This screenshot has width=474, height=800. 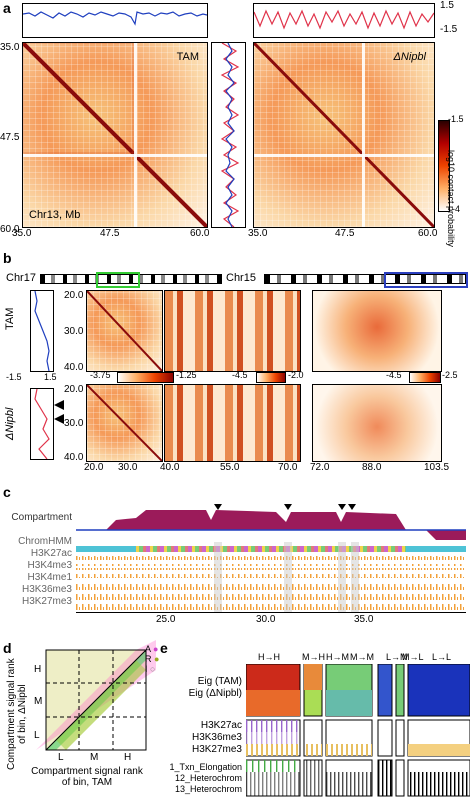 What do you see at coordinates (74, 389) in the screenshot?
I see `panel-b-y2-tick-20: 20.0` at bounding box center [74, 389].